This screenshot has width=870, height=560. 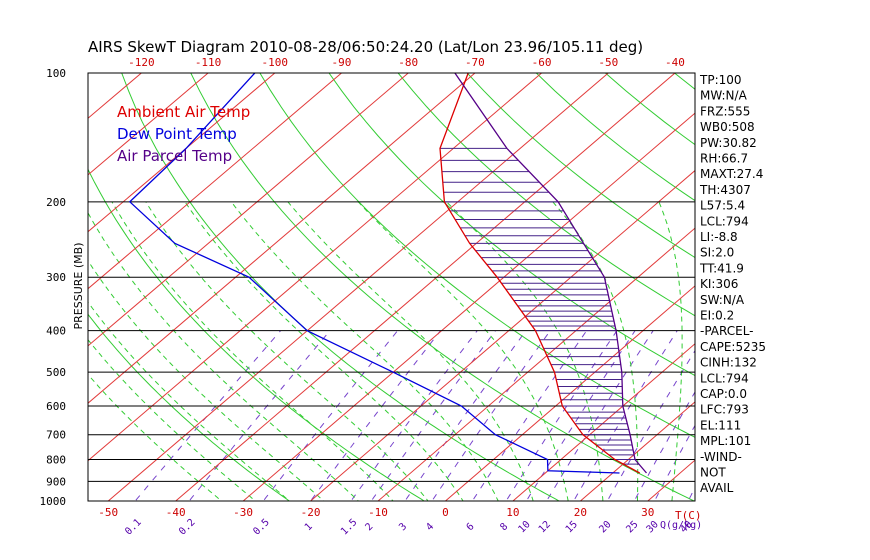 What do you see at coordinates (727, 331) in the screenshot?
I see `stability-index-text: -PARCEL-` at bounding box center [727, 331].